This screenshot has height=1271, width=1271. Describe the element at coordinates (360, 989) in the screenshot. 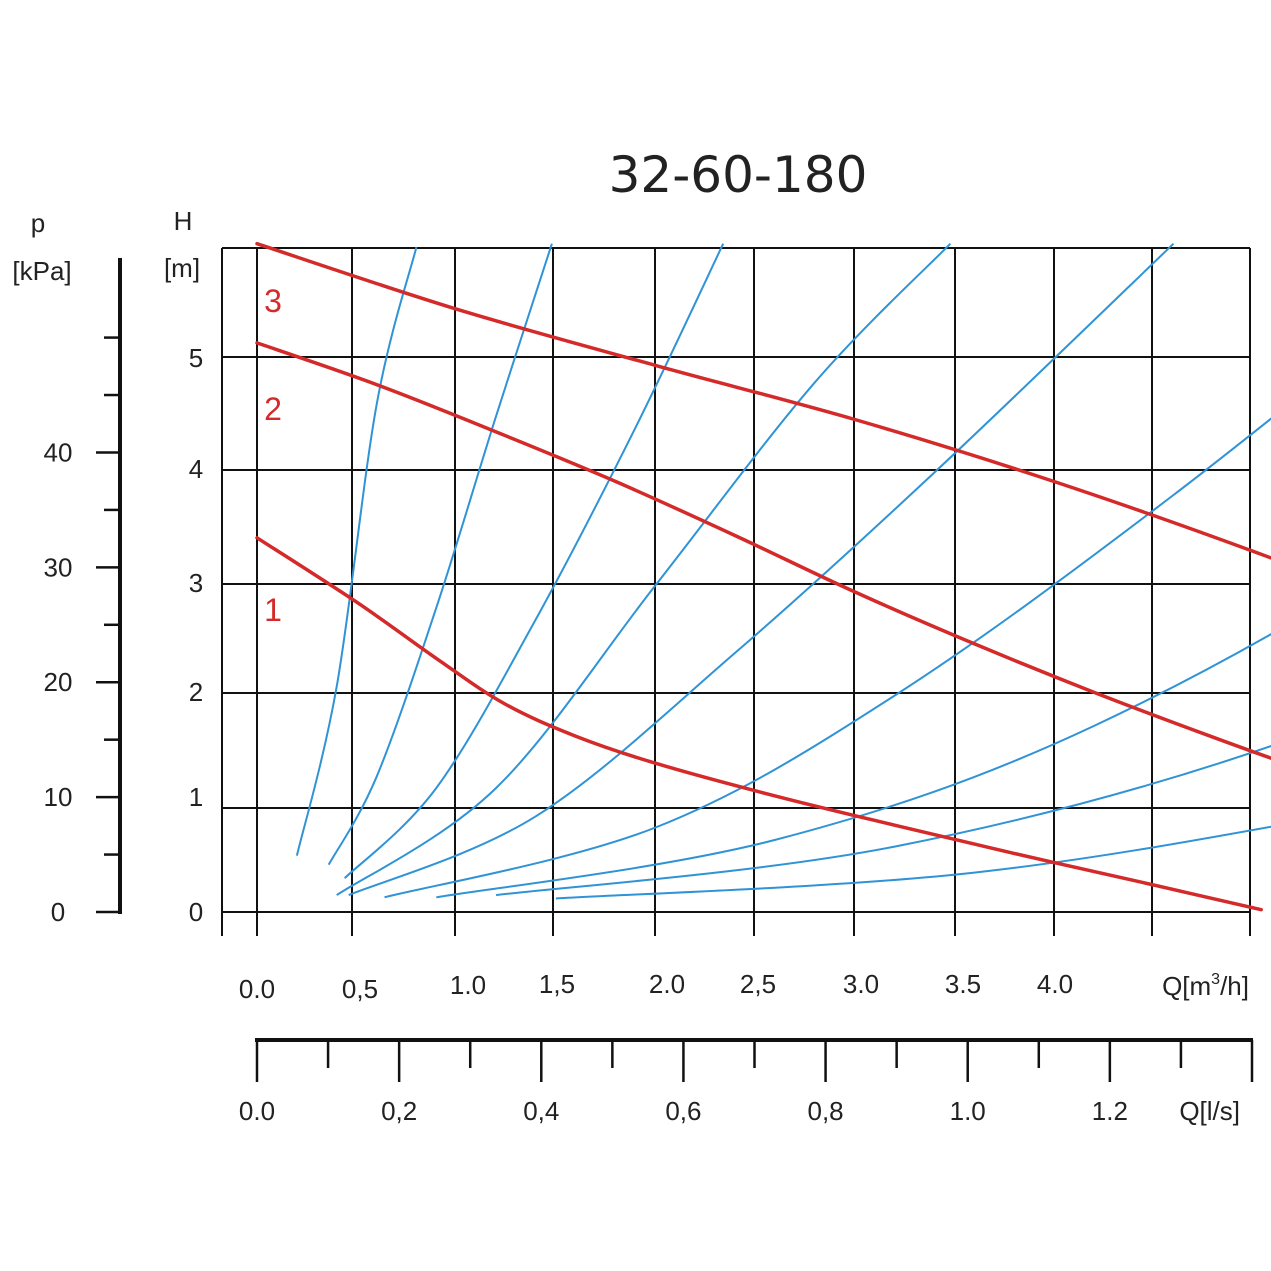

I see `flow-m3h-tick-label: 0,5` at that location.